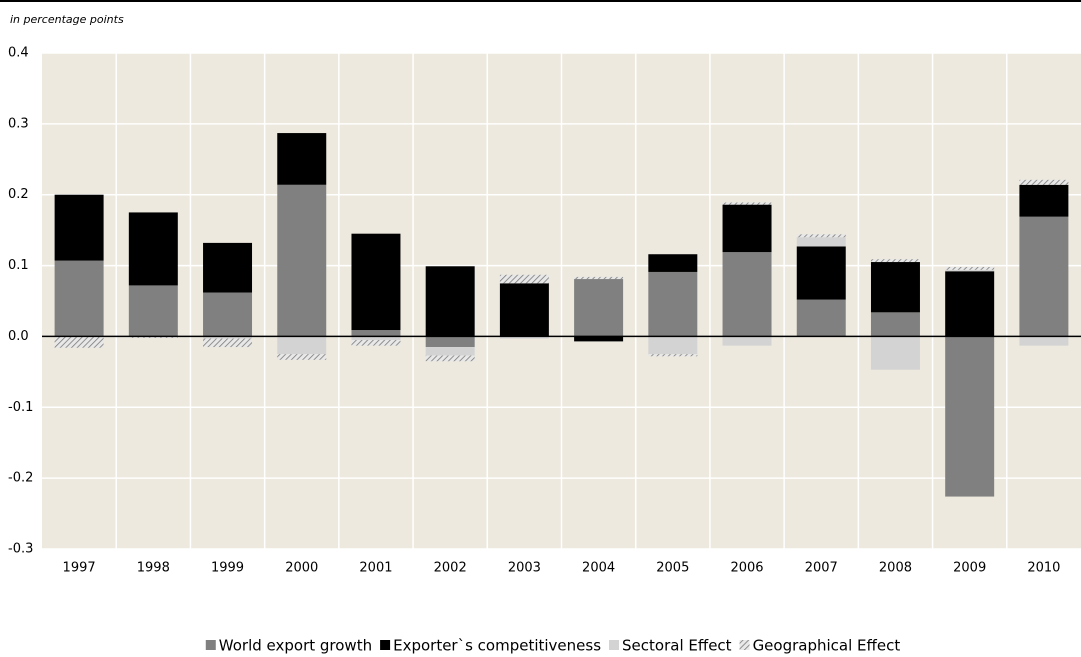 This screenshot has width=1081, height=657. Describe the element at coordinates (18, 265) in the screenshot. I see `y-tick-label: 0.1` at that location.